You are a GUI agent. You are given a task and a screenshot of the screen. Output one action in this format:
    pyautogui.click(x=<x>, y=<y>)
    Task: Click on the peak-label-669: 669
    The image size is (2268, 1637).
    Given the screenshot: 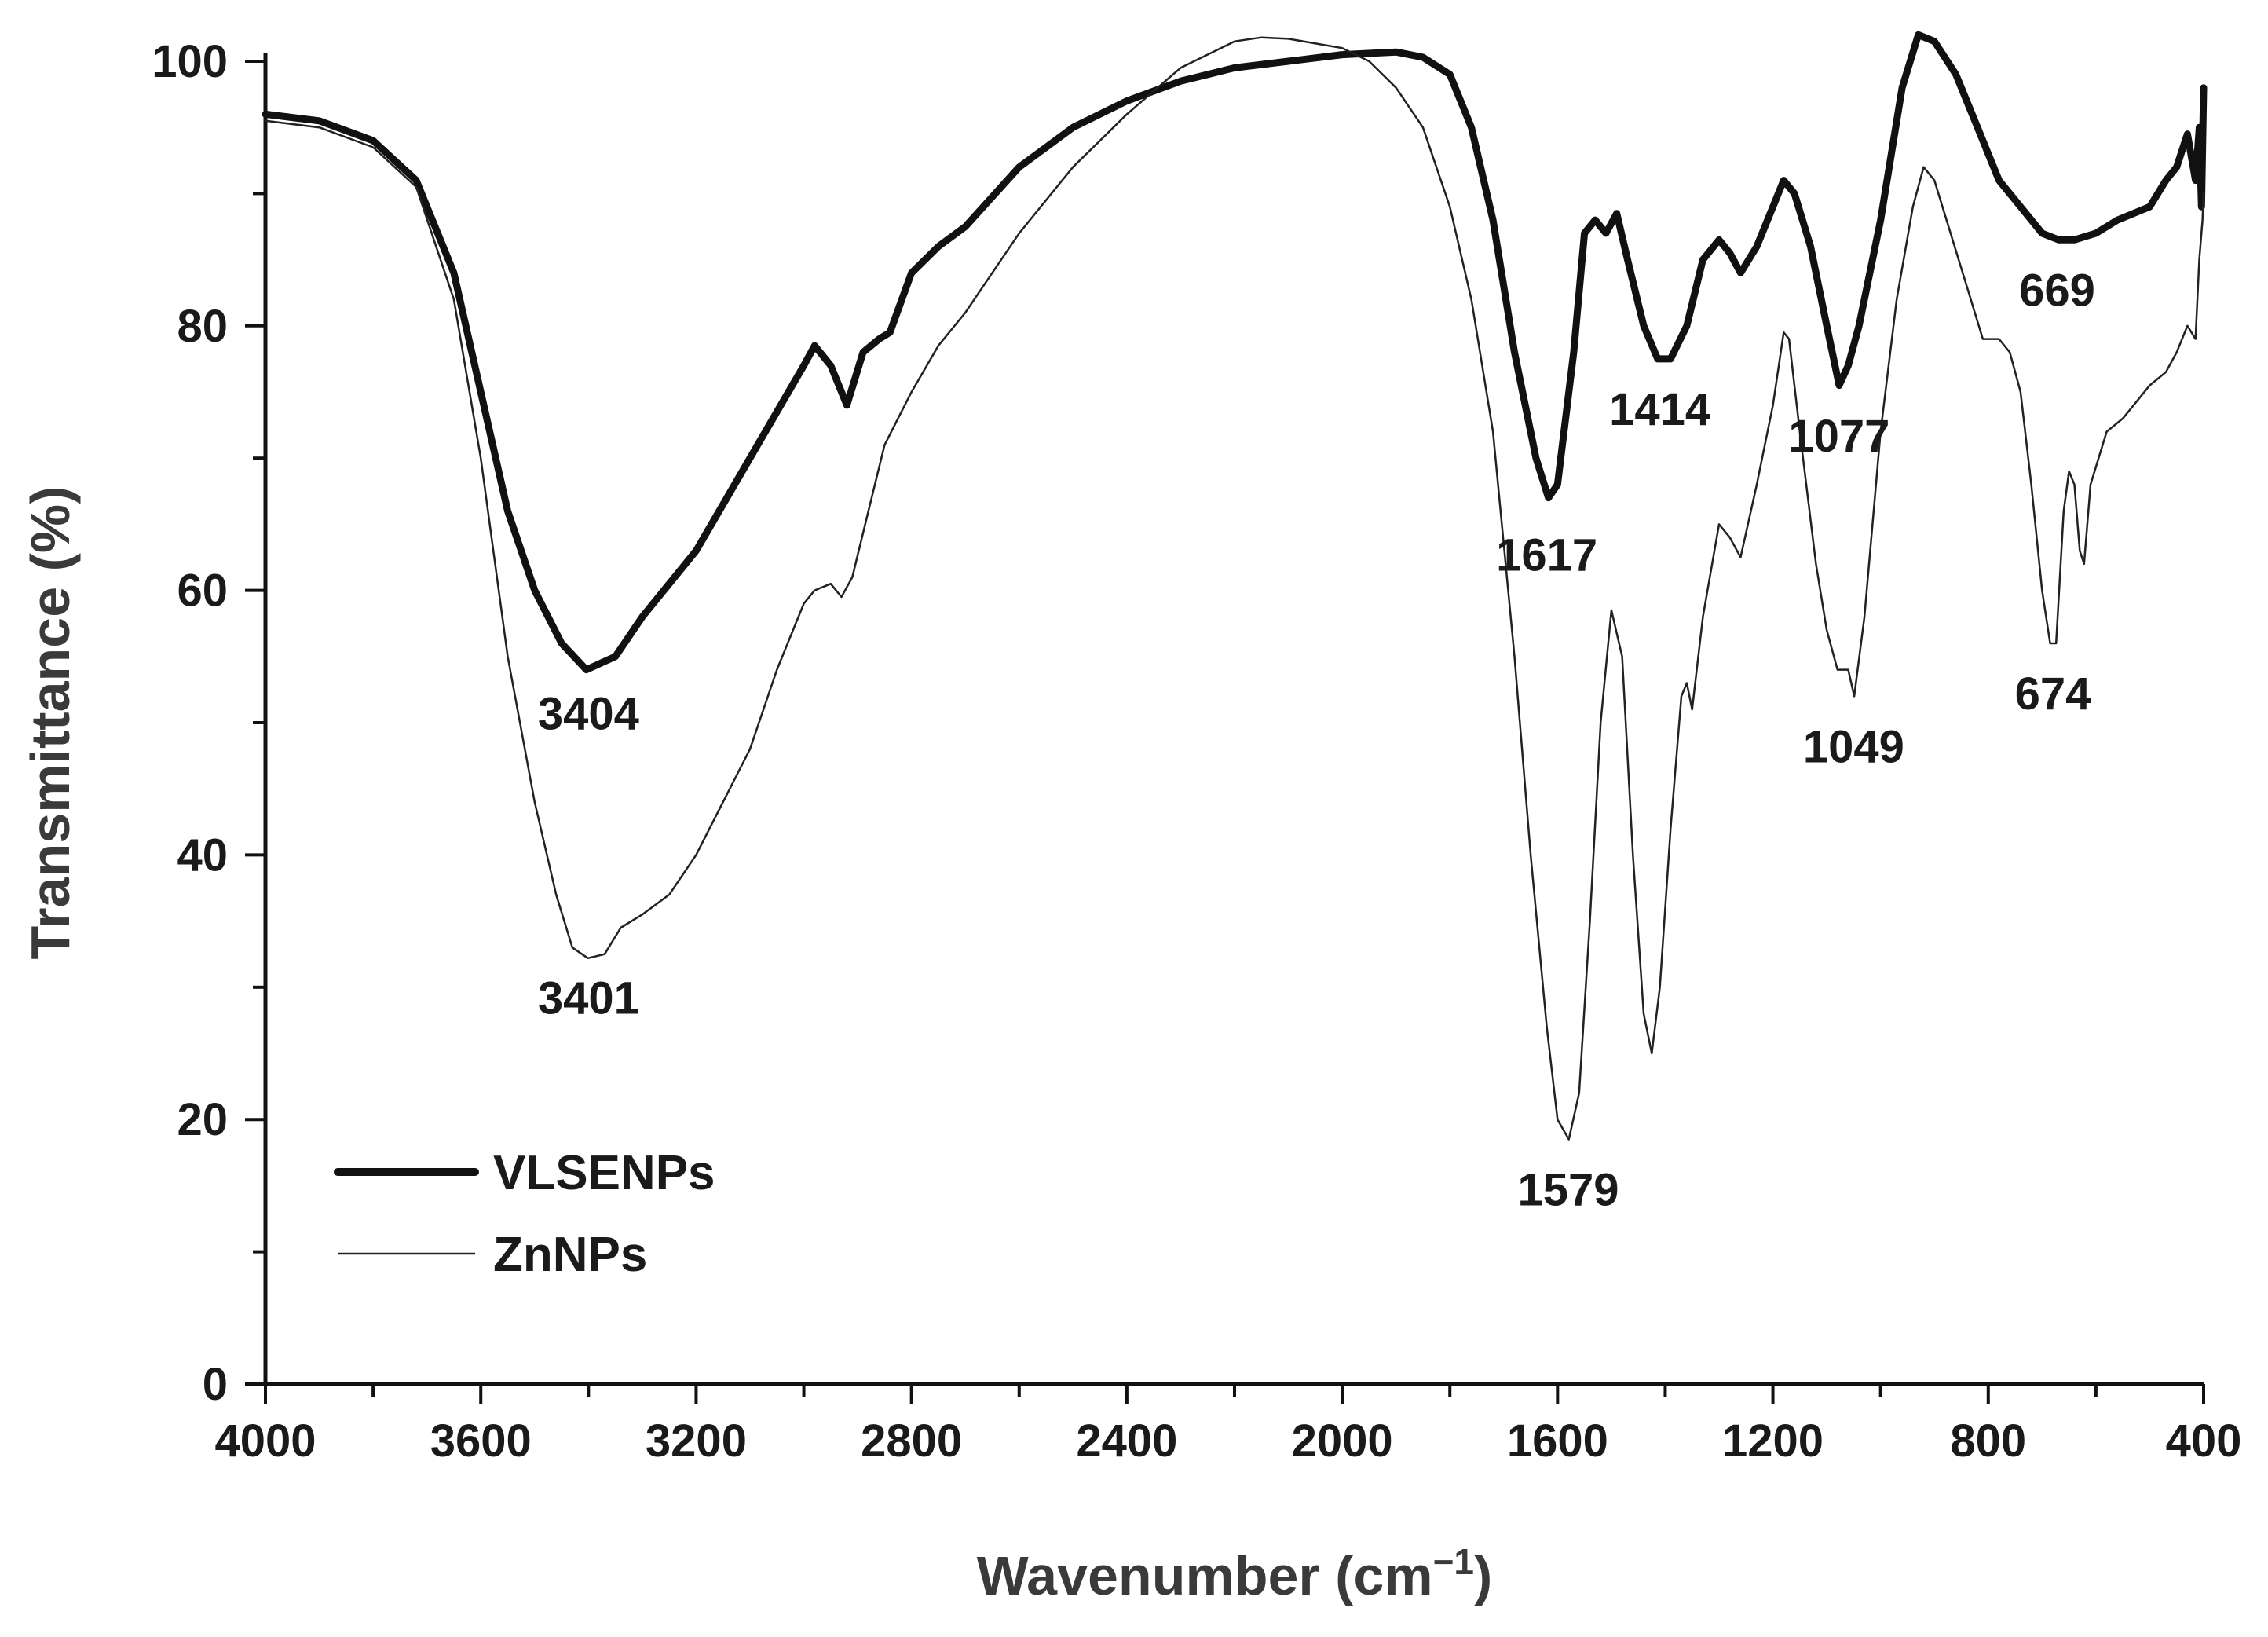 What is the action you would take?
    pyautogui.click(x=2057, y=292)
    